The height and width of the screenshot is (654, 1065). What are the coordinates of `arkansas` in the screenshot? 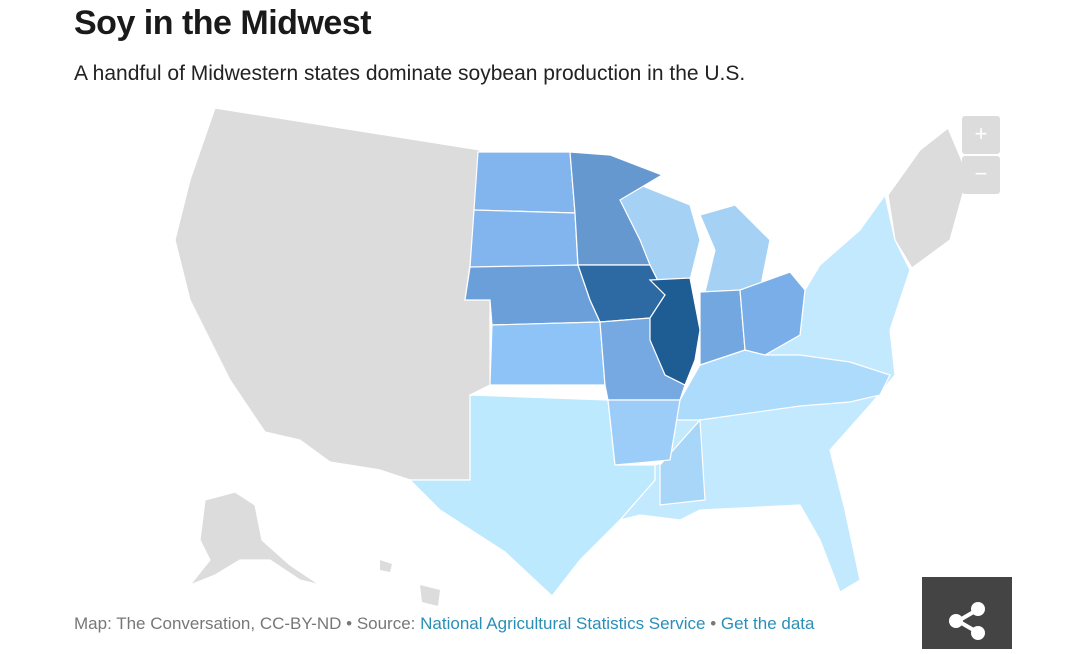 It's located at (644, 432).